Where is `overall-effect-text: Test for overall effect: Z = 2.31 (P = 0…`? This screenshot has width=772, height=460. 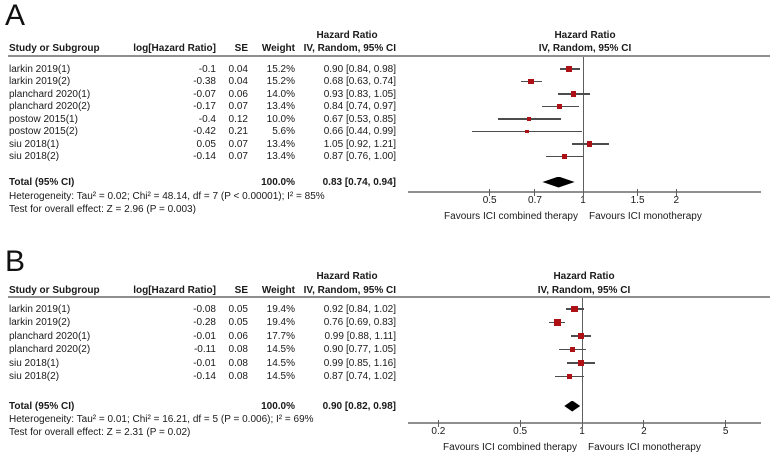 overall-effect-text: Test for overall effect: Z = 2.31 (P = 0… is located at coordinates (100, 432).